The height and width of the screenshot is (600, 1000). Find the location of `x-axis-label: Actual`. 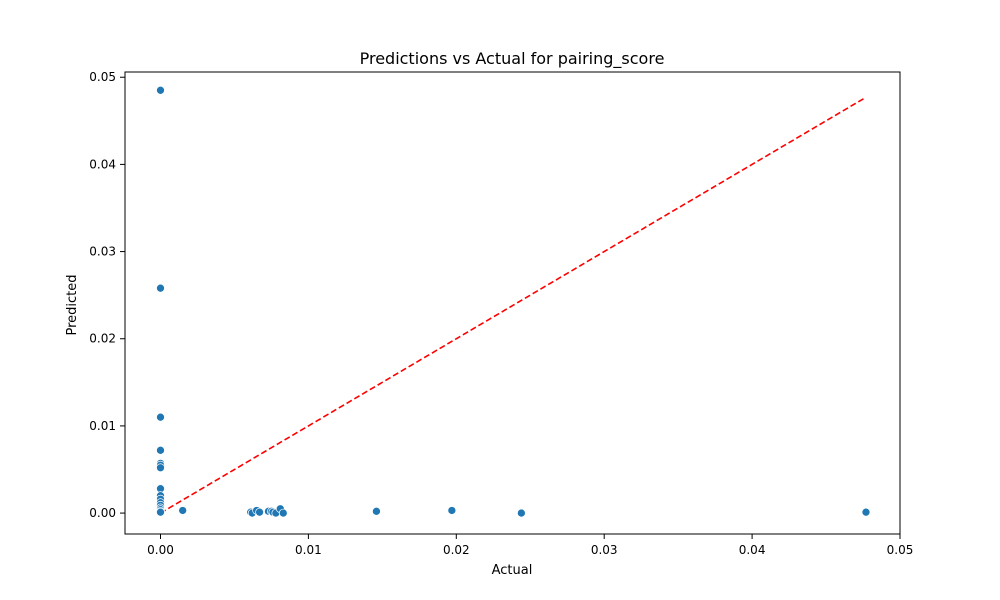

x-axis-label: Actual is located at coordinates (512, 570).